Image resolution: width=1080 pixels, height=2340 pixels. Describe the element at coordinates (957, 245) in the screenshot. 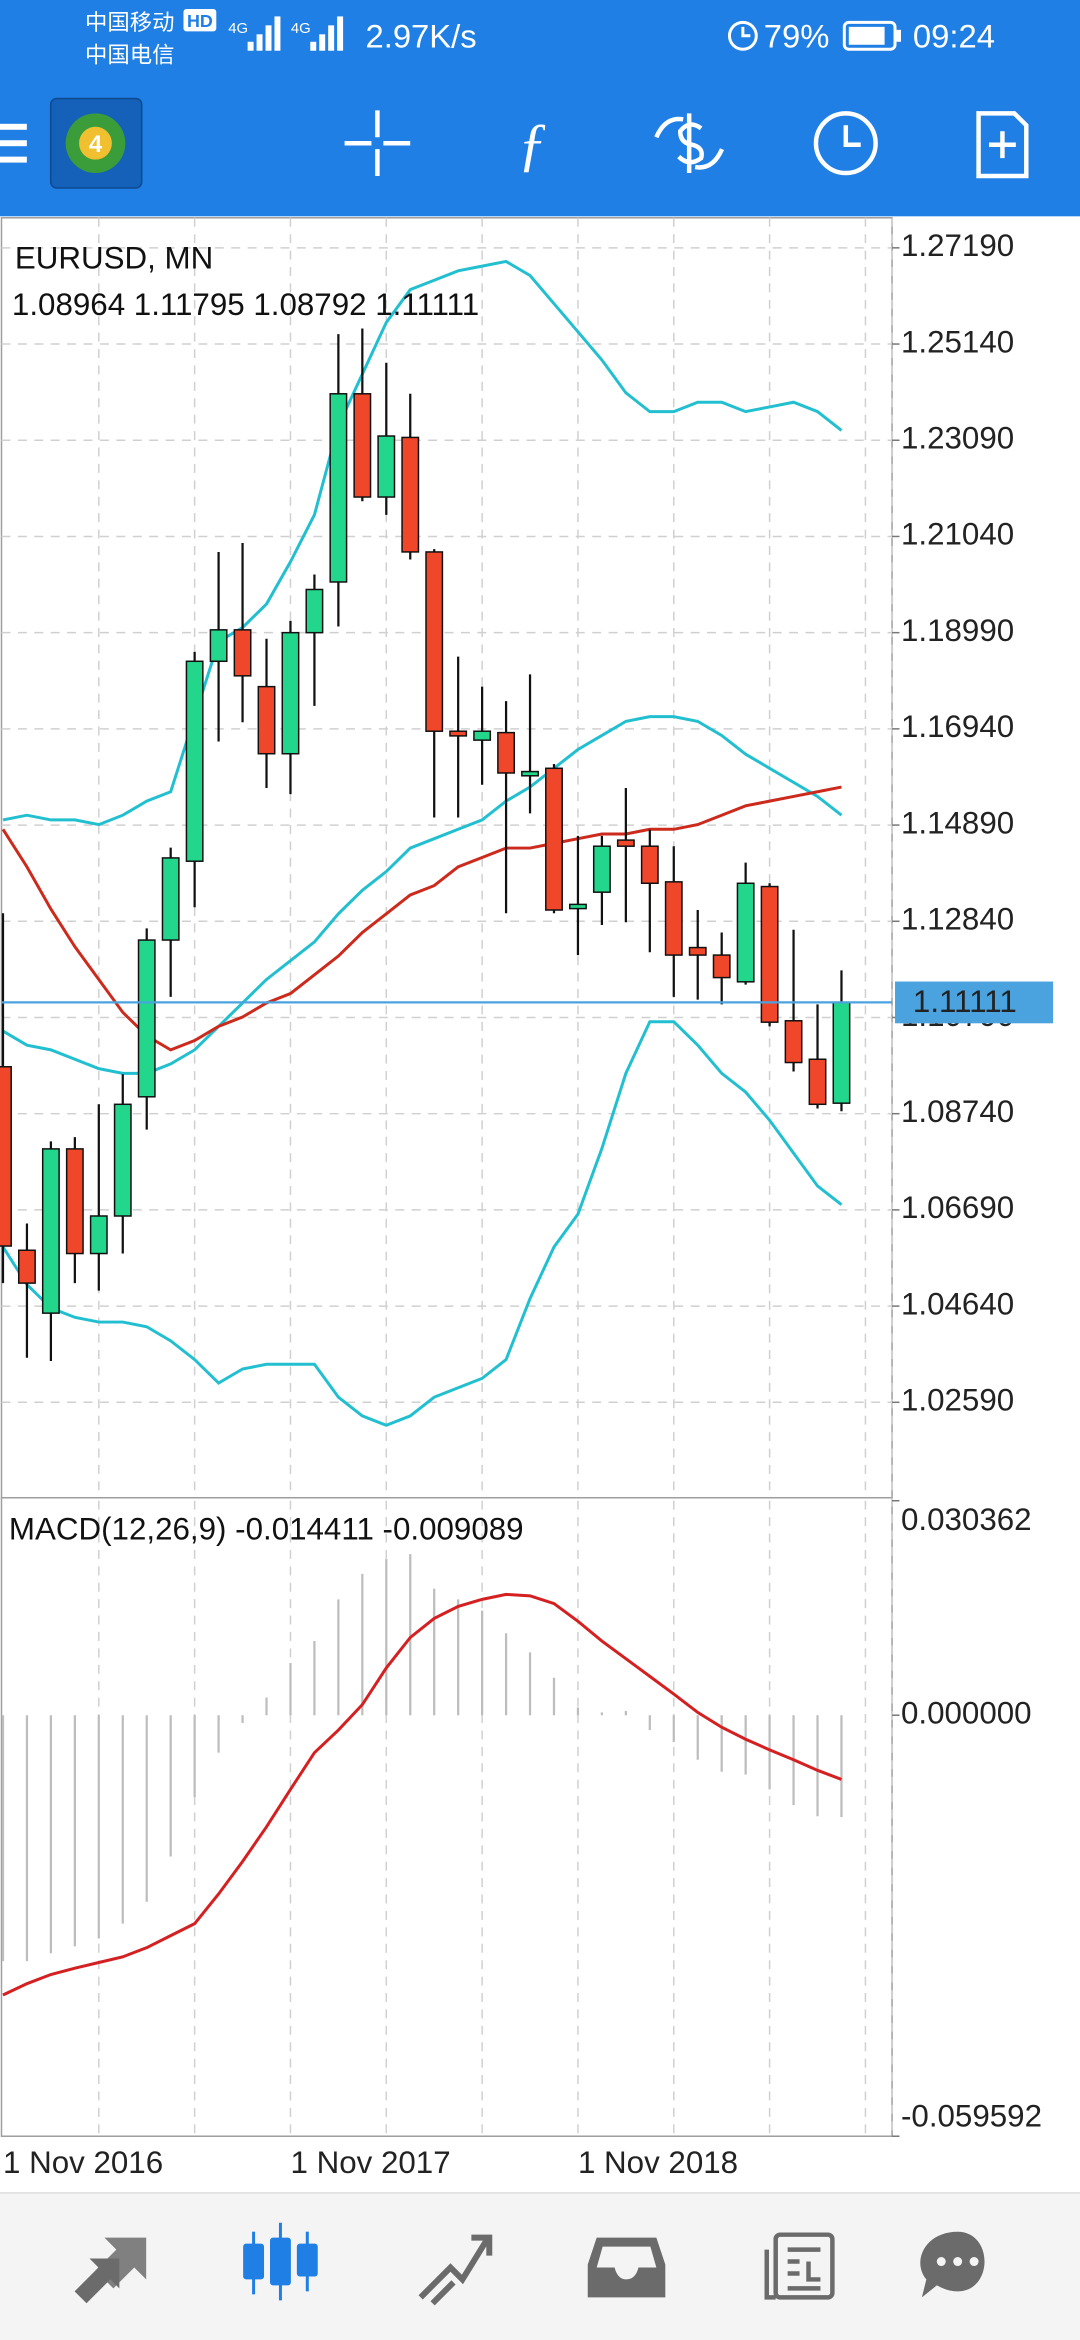

I see `y-tick-label: 1.27190` at that location.